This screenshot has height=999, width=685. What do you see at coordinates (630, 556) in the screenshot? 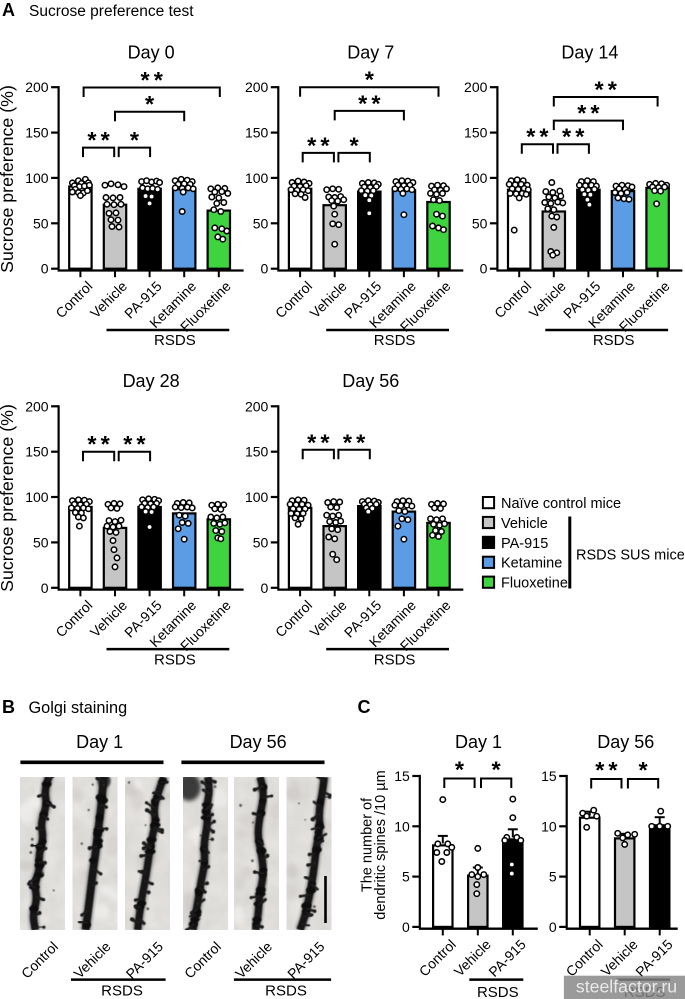
I see `svg-text: RSDS SUS mice` at bounding box center [630, 556].